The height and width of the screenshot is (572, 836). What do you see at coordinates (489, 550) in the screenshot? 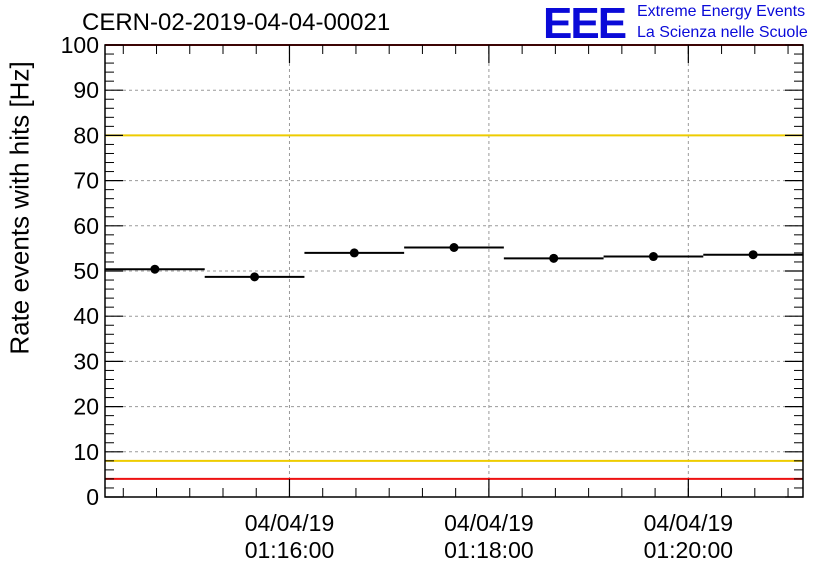
I see `x-tick-time-label: 01:18:00` at bounding box center [489, 550].